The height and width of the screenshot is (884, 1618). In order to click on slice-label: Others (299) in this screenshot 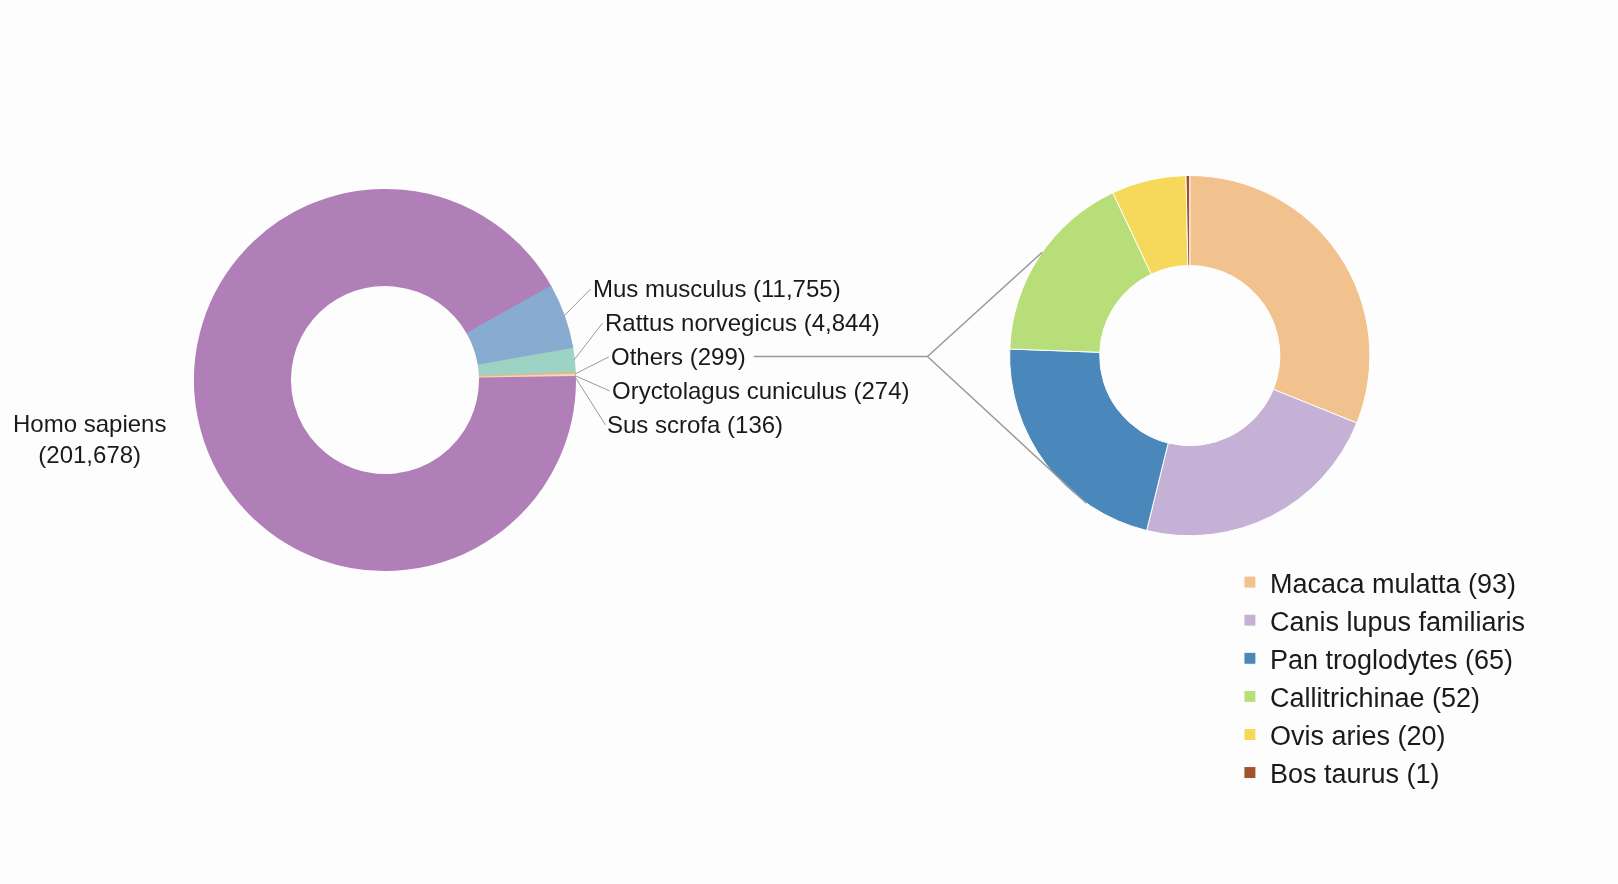, I will do `click(678, 356)`.